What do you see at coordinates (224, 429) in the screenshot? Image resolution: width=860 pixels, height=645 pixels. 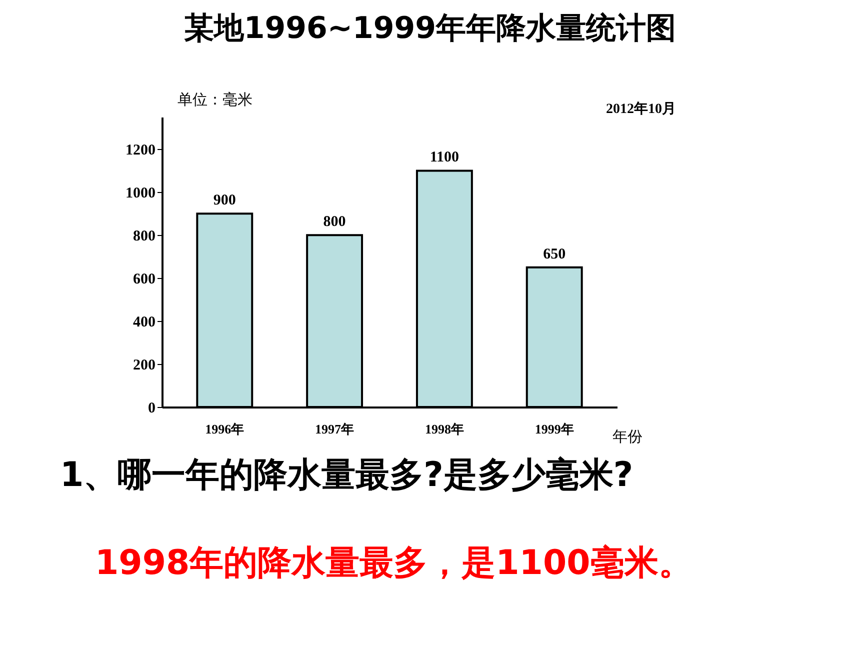 I see `x-tick-label: 1996年` at bounding box center [224, 429].